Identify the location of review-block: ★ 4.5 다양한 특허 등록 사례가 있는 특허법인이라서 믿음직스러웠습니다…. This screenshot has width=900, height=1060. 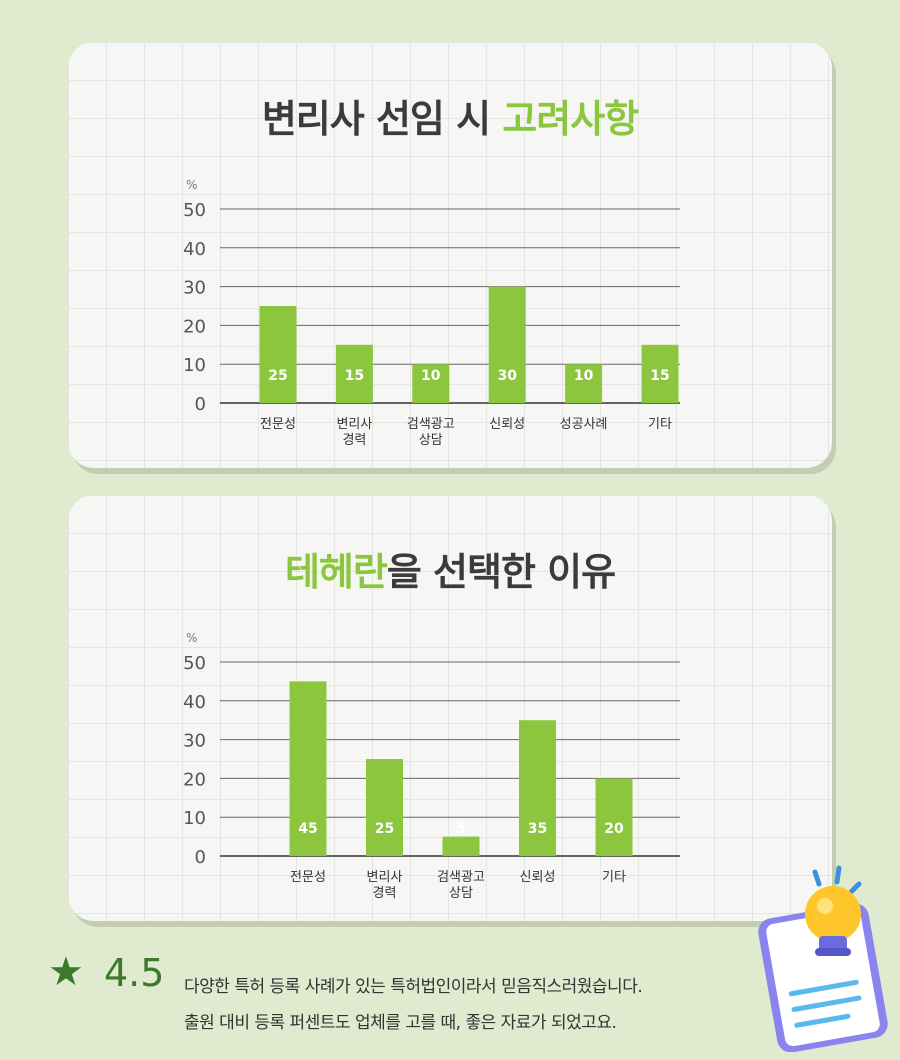
(408, 997).